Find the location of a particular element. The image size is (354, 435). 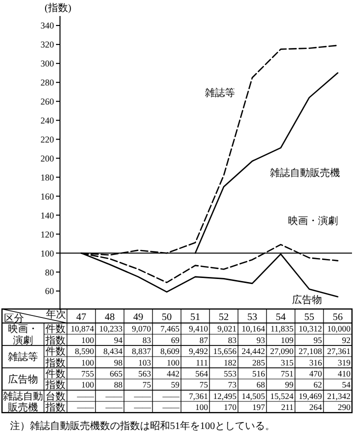

data-label: 95 is located at coordinates (318, 339).